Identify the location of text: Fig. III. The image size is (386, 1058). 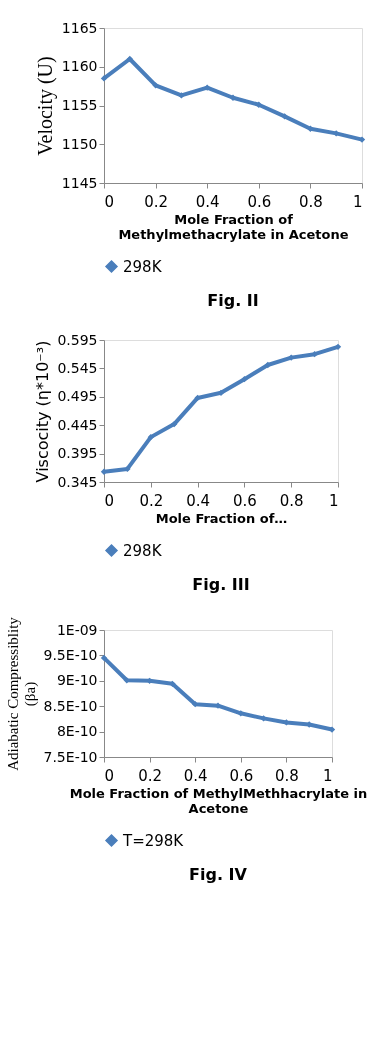
(221, 584).